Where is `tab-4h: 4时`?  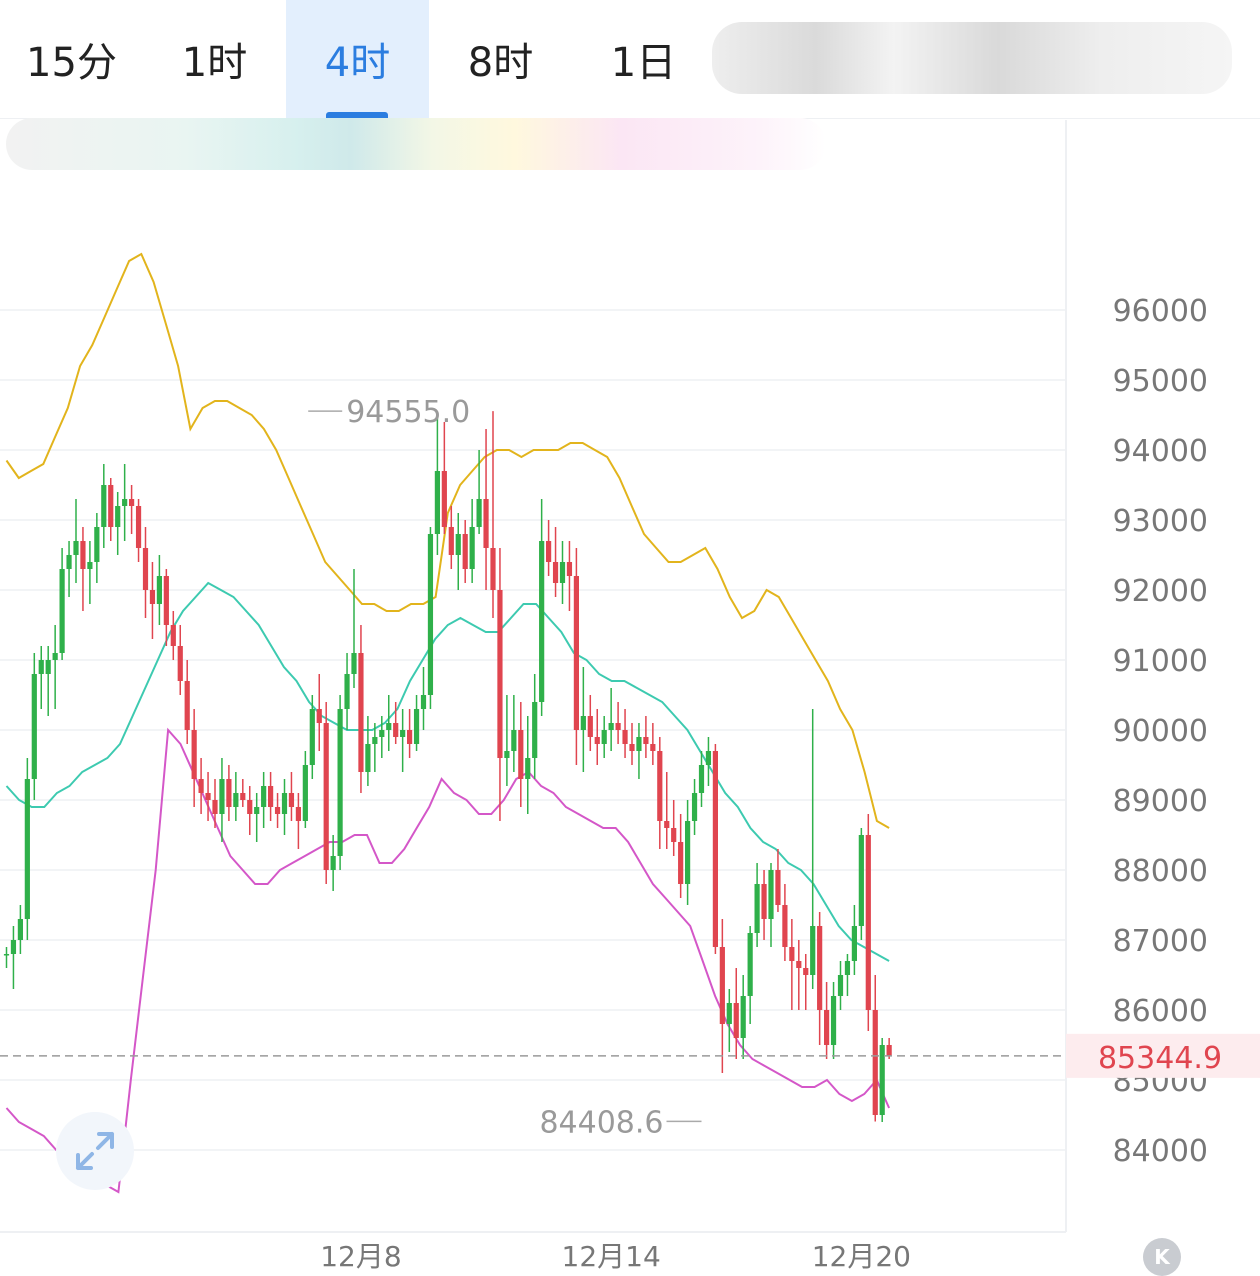
tab-4h: 4时 is located at coordinates (357, 59).